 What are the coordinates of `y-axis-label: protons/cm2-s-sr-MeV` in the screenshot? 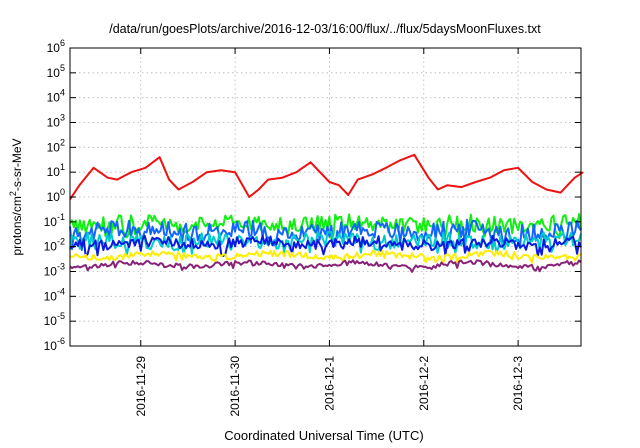 It's located at (16, 196).